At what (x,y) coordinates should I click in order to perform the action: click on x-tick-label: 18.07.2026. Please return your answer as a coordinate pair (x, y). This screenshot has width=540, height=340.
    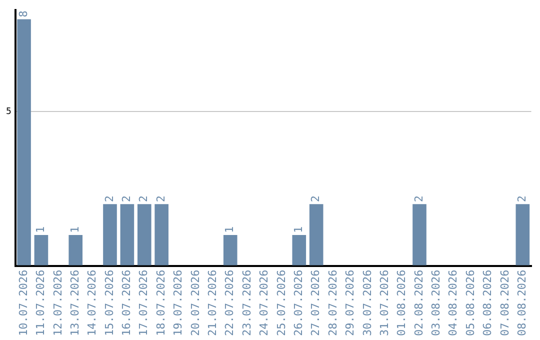
    Looking at the image, I should click on (161, 303).